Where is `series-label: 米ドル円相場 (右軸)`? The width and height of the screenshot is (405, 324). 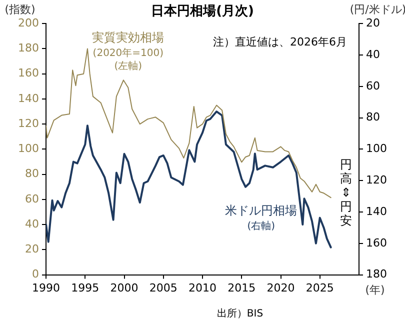 series-label: 米ドル円相場 (右軸) is located at coordinates (261, 218).